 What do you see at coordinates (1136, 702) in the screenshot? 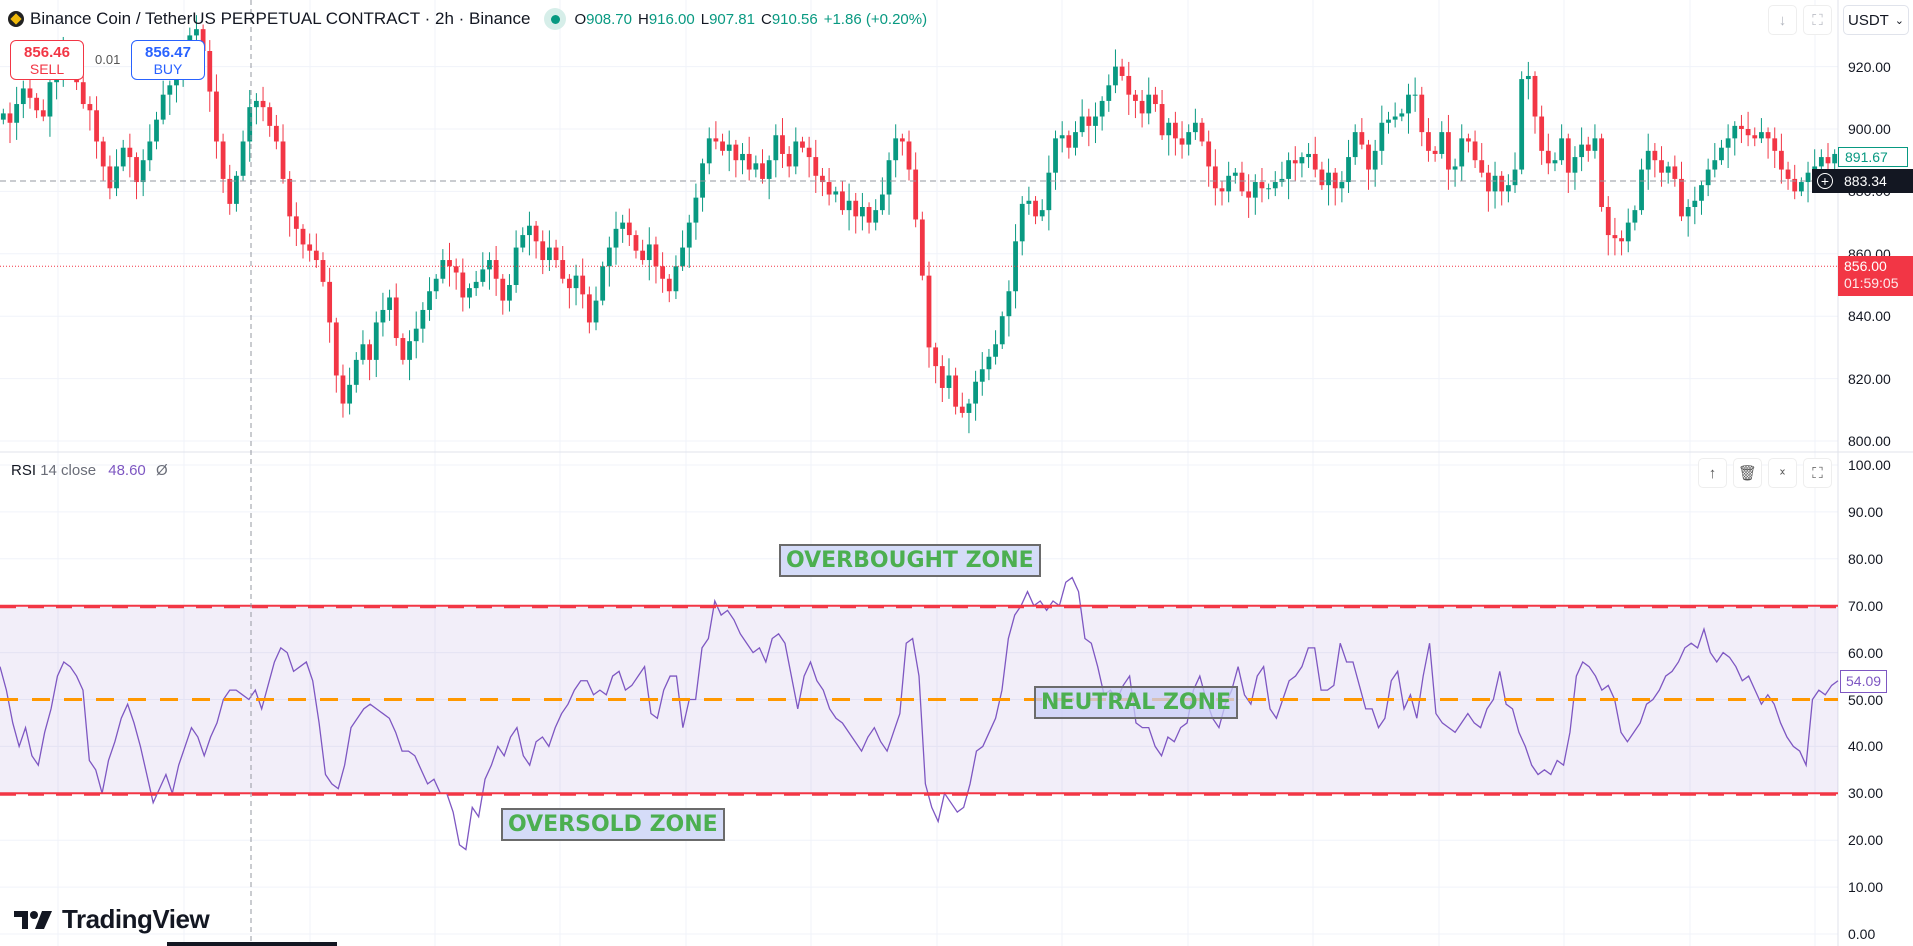
I see `neutral-zone-label: NEUTRAL ZONE` at bounding box center [1136, 702].